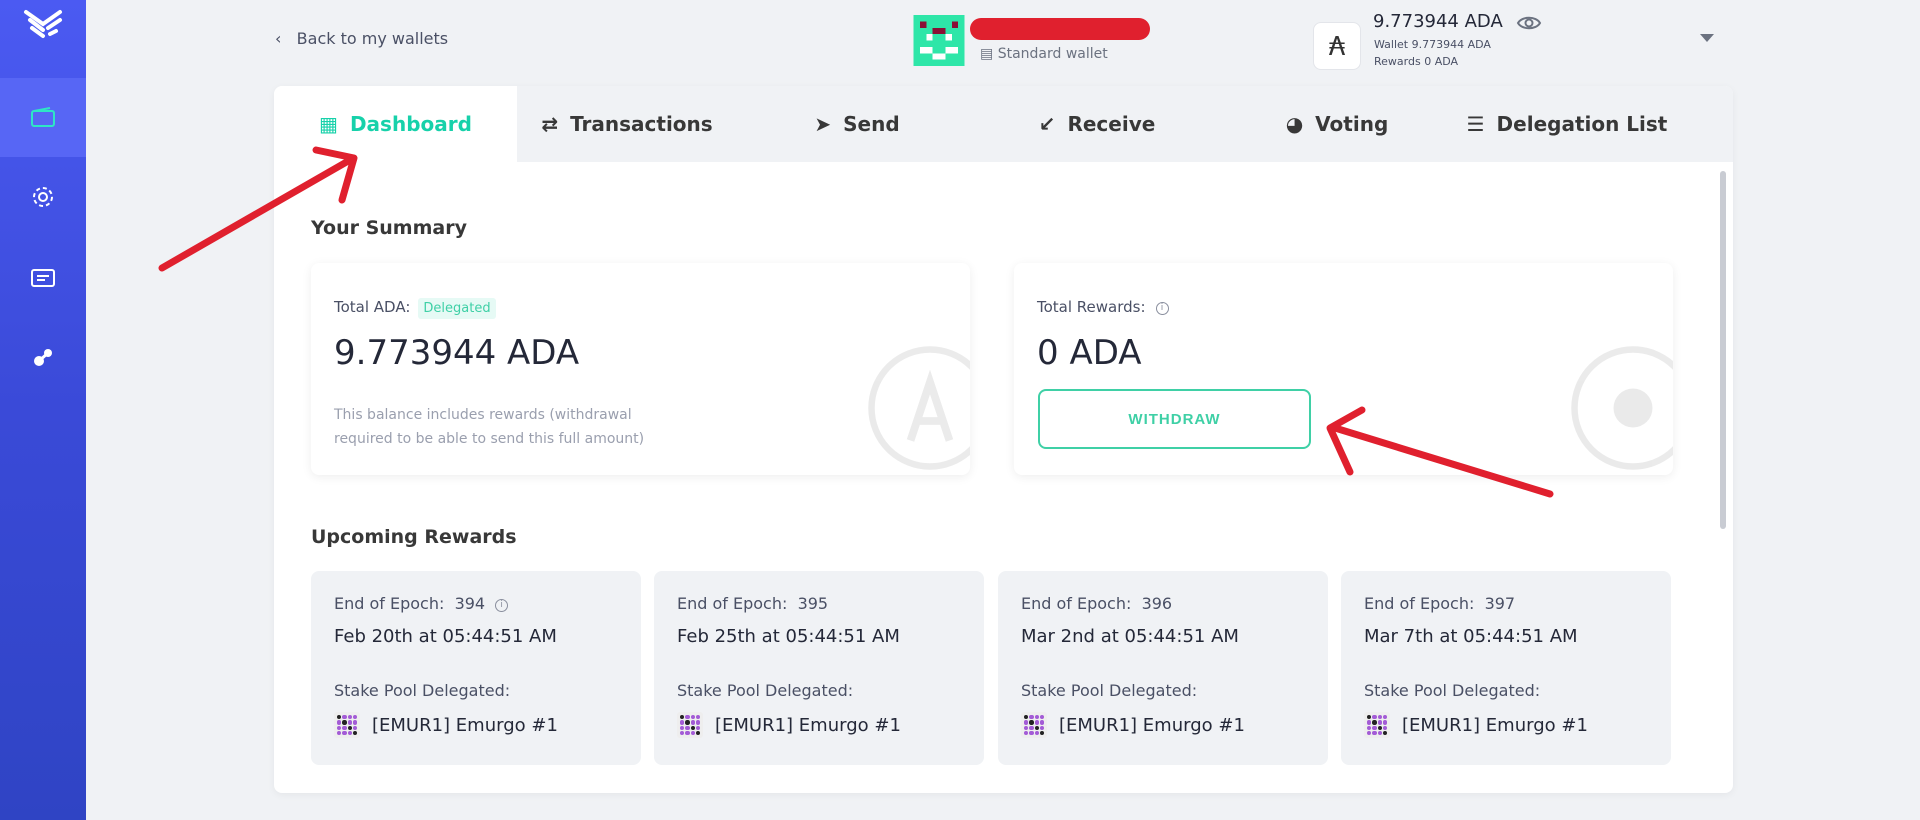  What do you see at coordinates (1438, 21) in the screenshot?
I see `wallet-balance: 9.773944 ADA` at bounding box center [1438, 21].